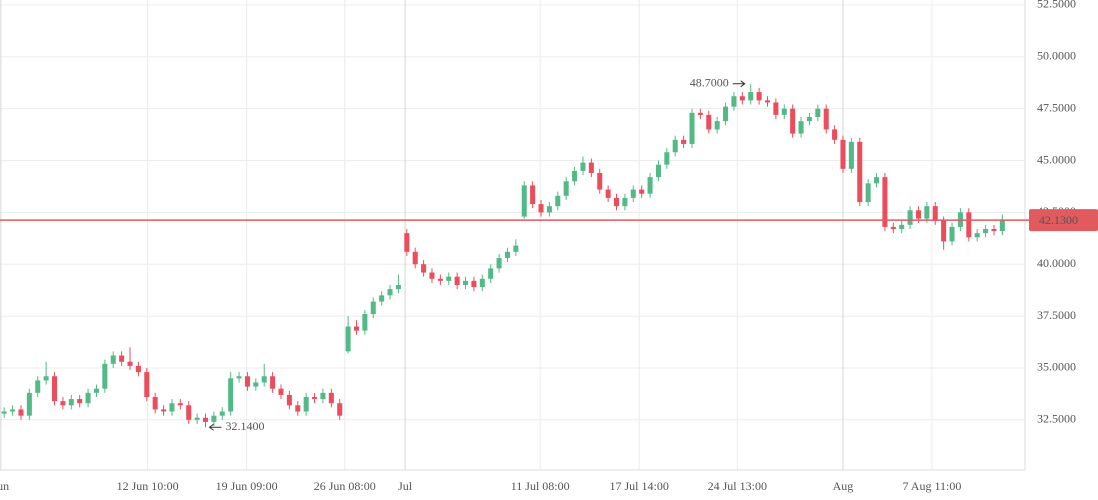 The height and width of the screenshot is (500, 1098). Describe the element at coordinates (1056, 367) in the screenshot. I see `y-tick-label: 35.0000` at that location.